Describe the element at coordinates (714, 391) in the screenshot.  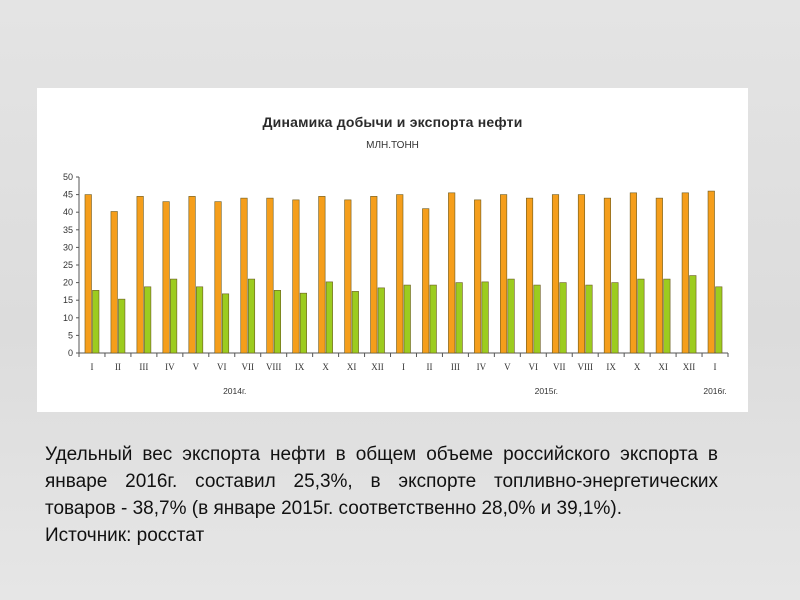
I see `year-label: 2016г.` at that location.